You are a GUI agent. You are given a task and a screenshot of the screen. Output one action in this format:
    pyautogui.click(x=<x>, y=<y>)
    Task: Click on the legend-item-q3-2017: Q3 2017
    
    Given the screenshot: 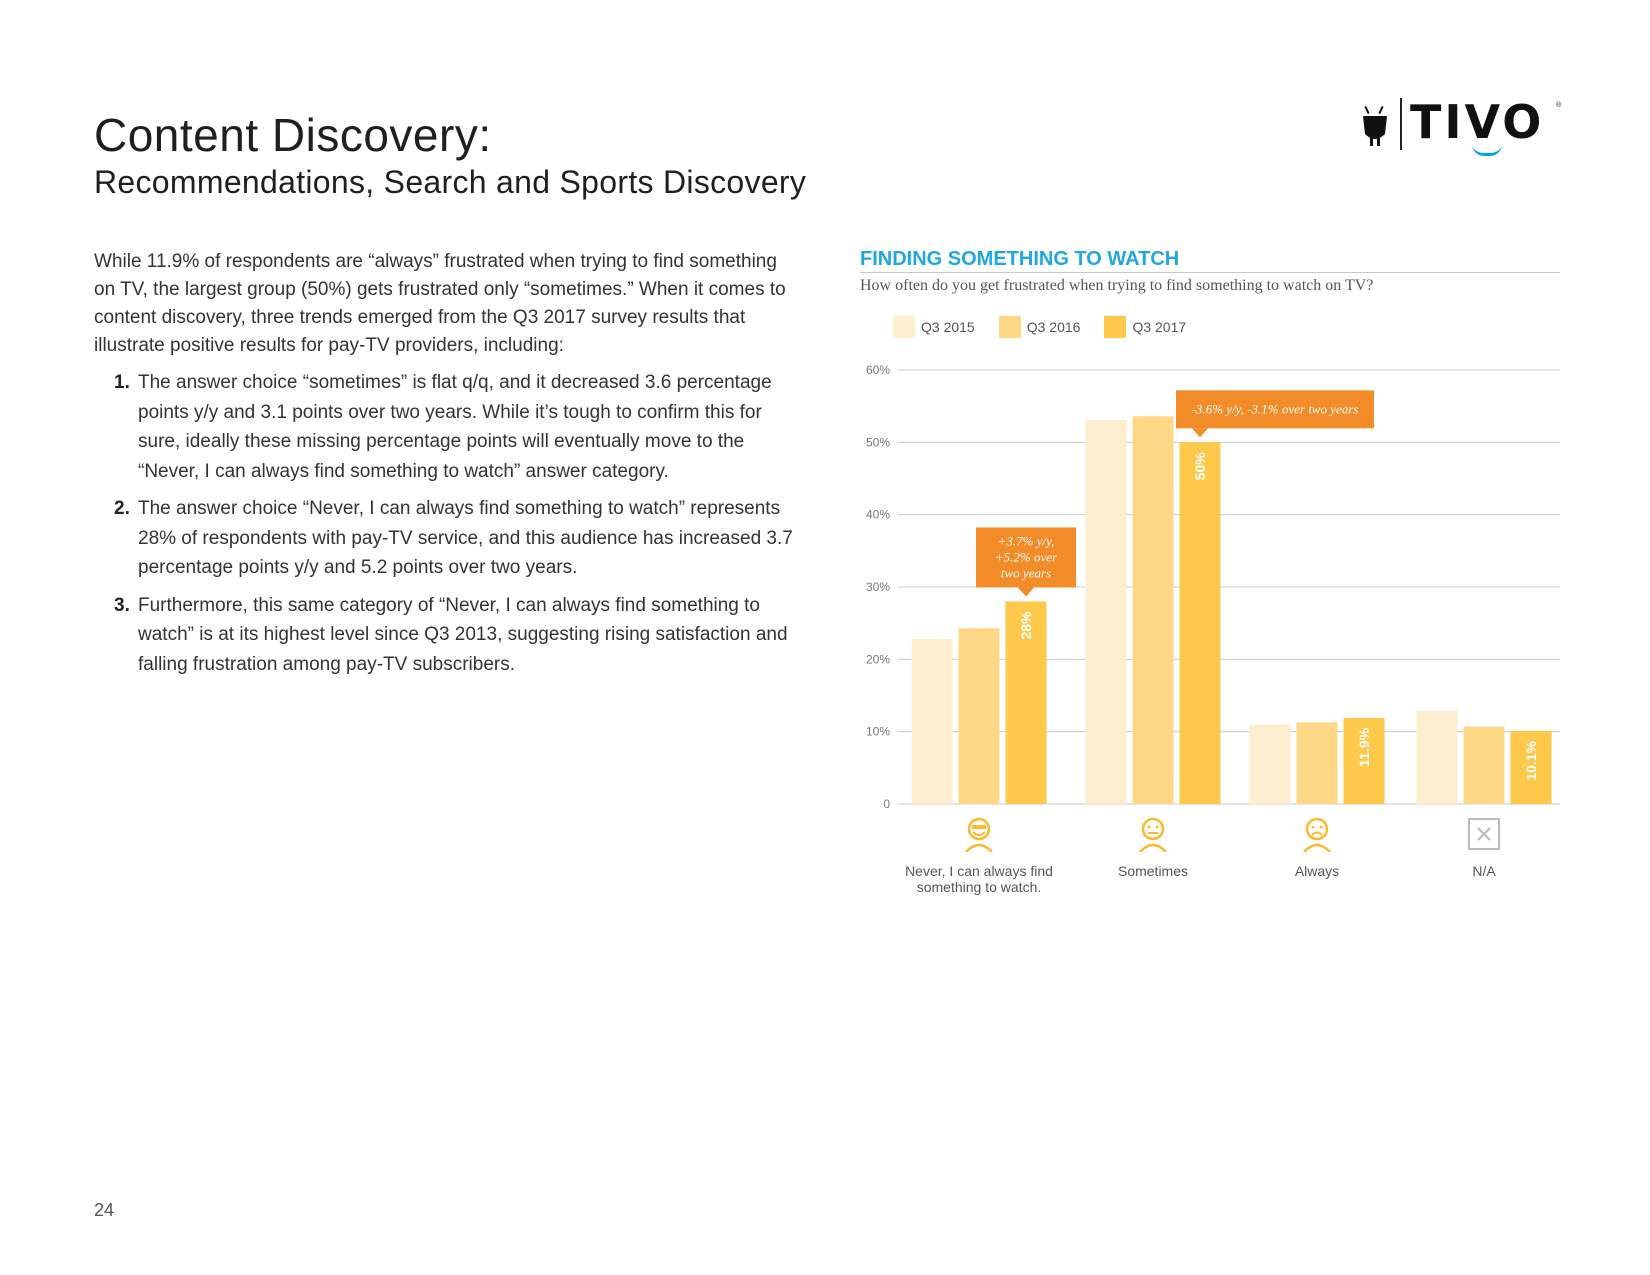 What is the action you would take?
    pyautogui.click(x=1145, y=327)
    